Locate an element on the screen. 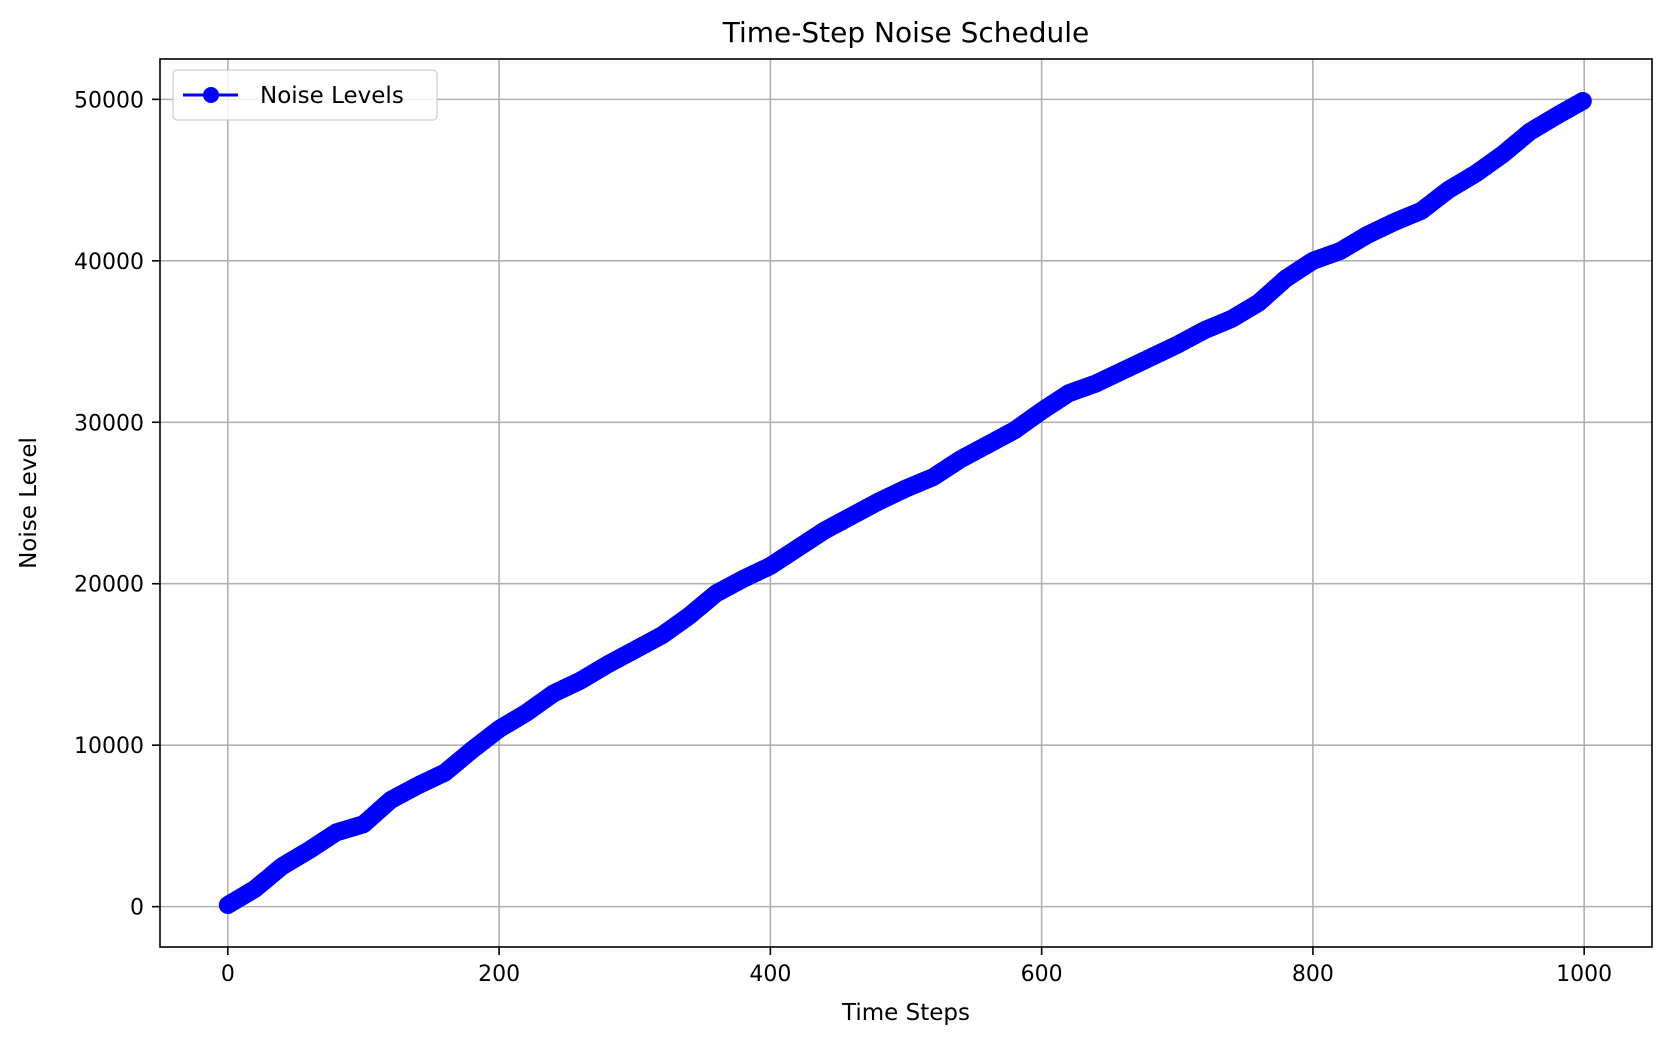  legend-marker-icon is located at coordinates (211, 95).